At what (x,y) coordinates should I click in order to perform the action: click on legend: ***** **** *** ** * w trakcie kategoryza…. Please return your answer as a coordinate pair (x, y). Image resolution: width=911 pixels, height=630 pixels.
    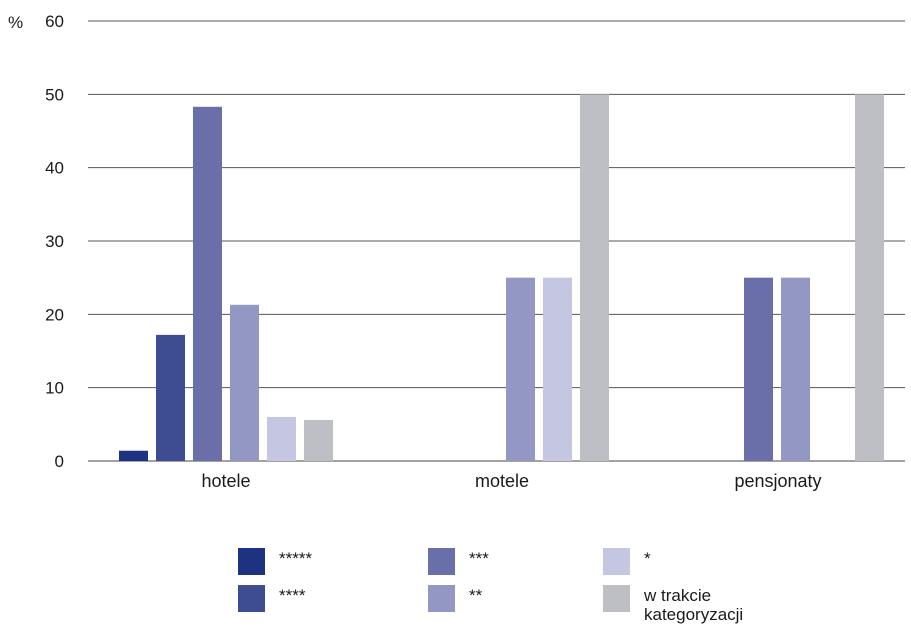
    Looking at the image, I should click on (490, 589).